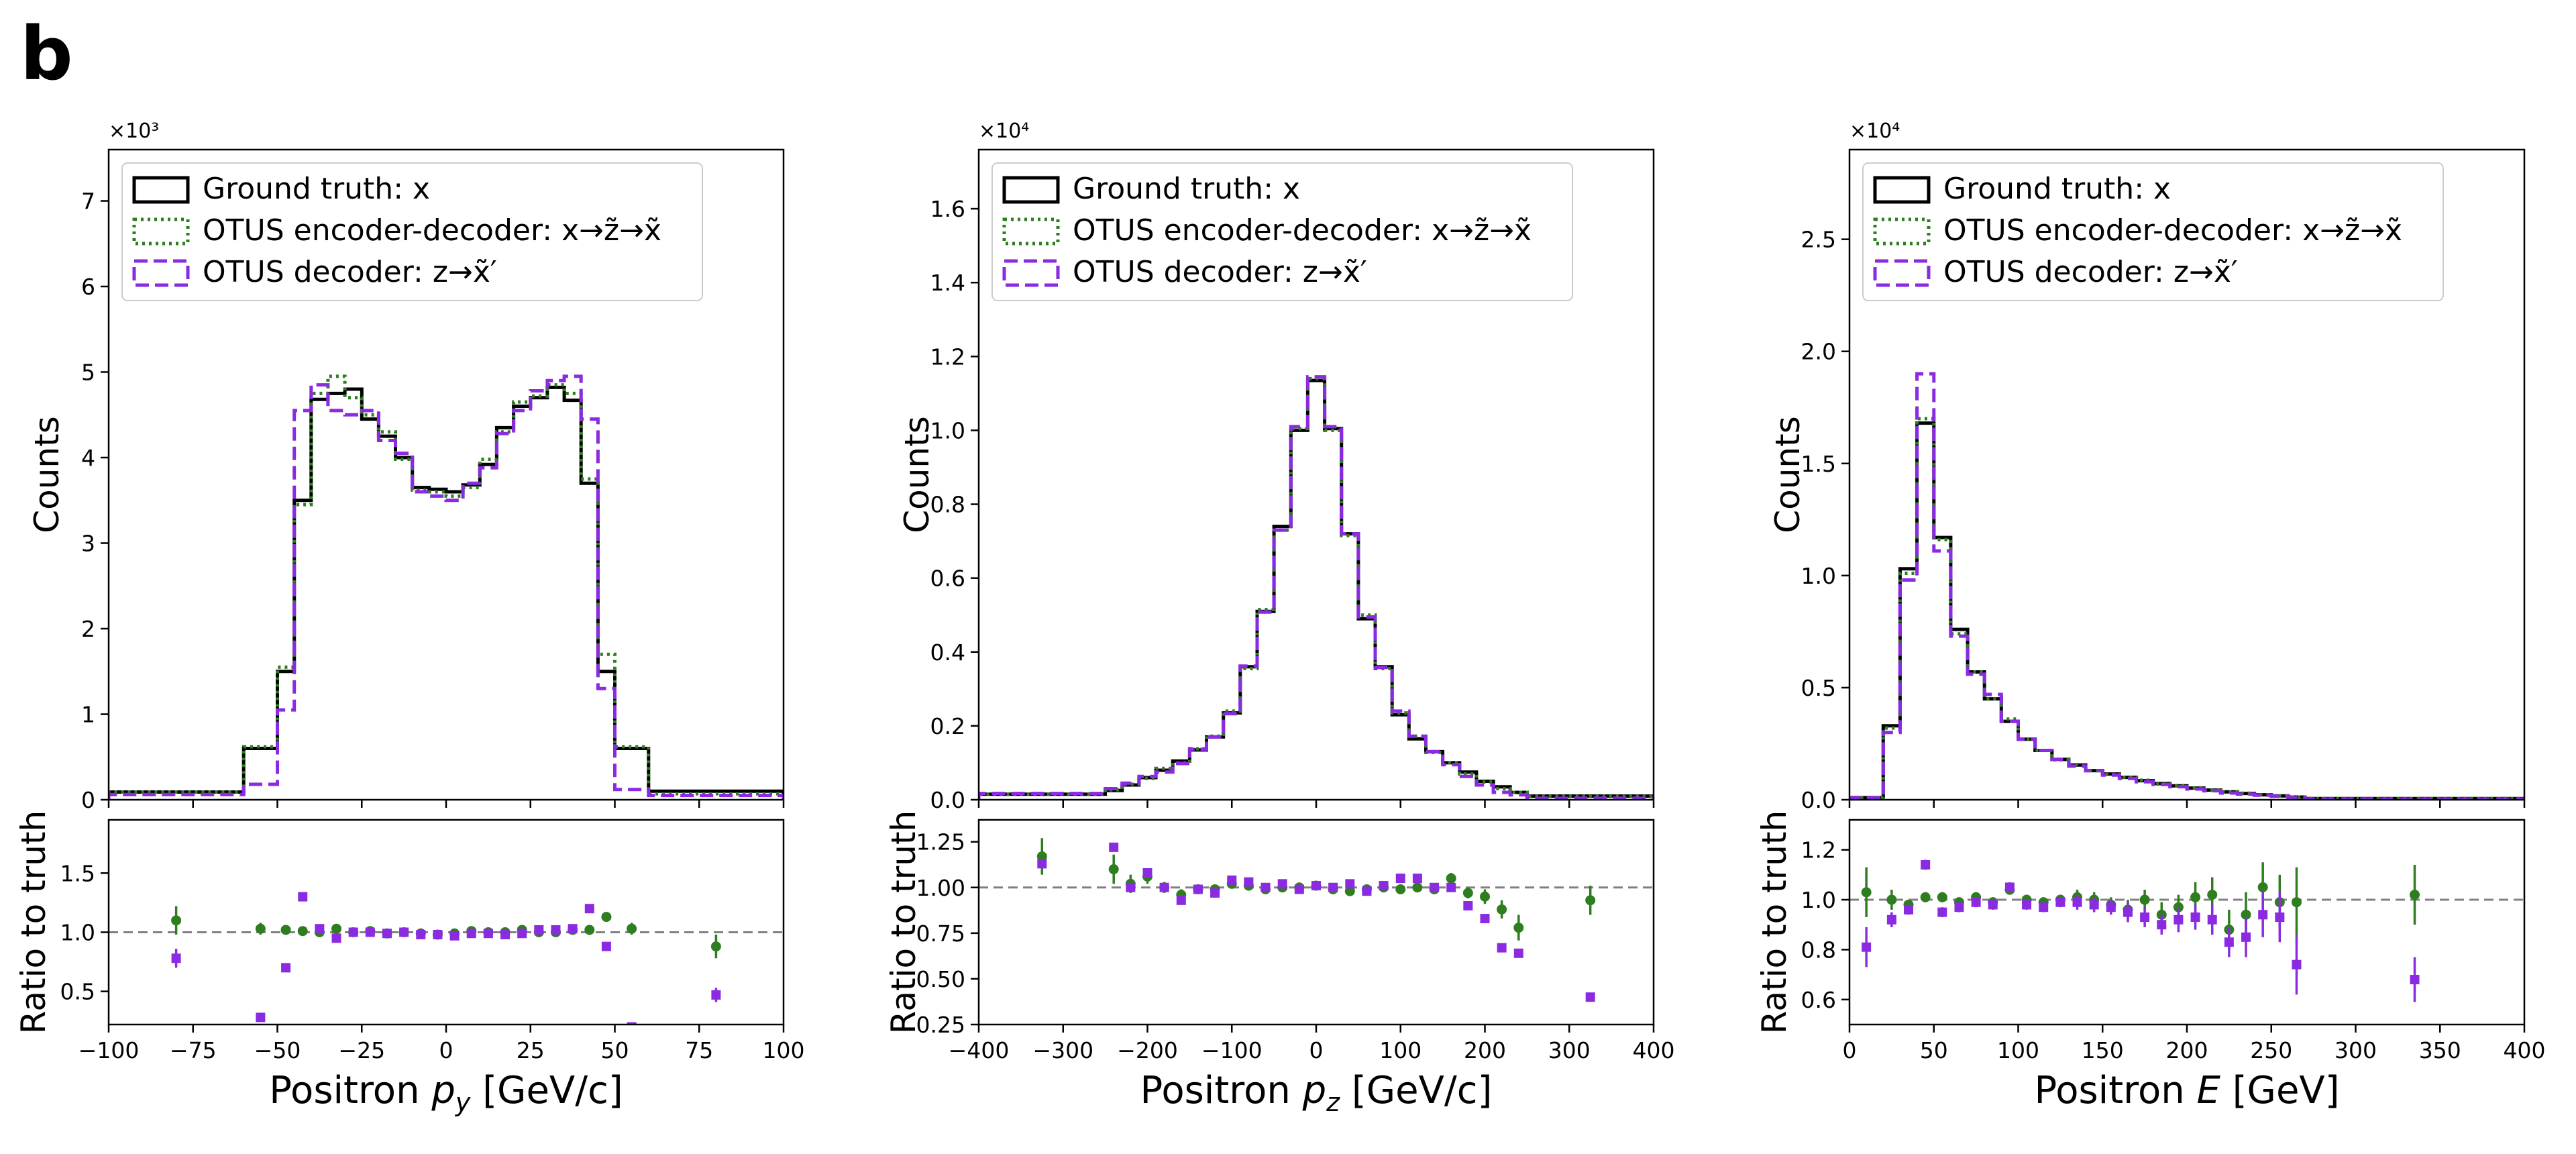 Image resolution: width=2576 pixels, height=1154 pixels. I want to click on y-tick-label: 4, so click(88, 458).